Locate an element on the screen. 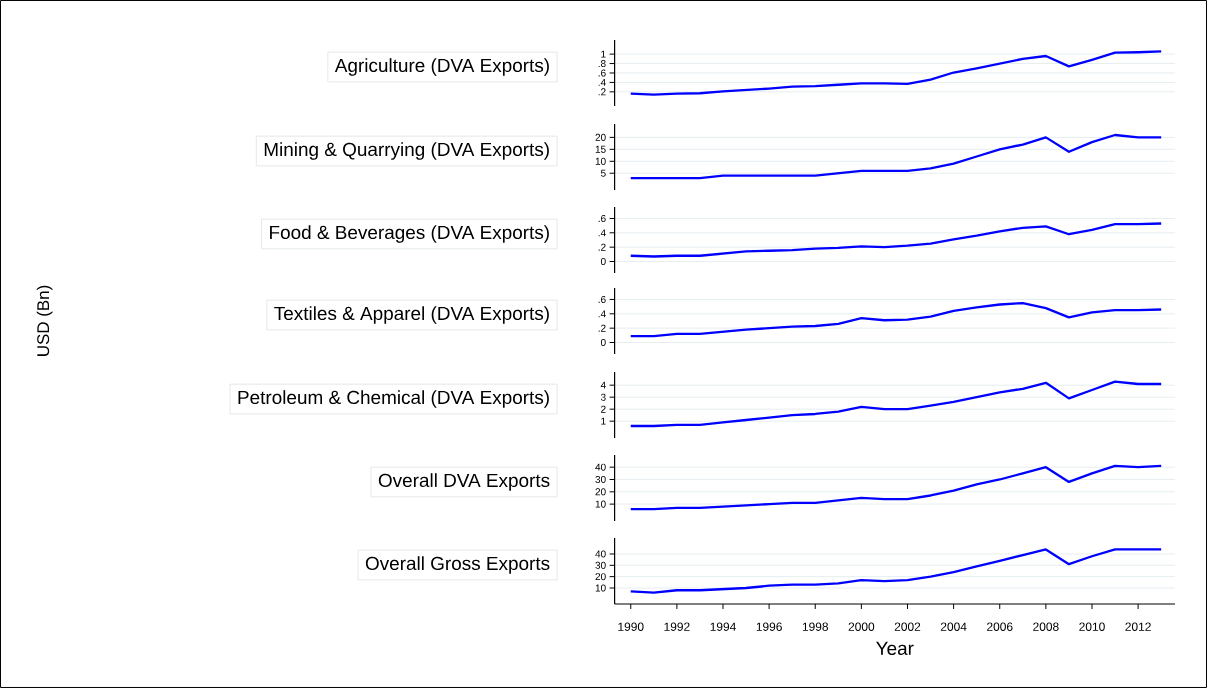 The image size is (1207, 688). x-axis-title: Year is located at coordinates (895, 648).